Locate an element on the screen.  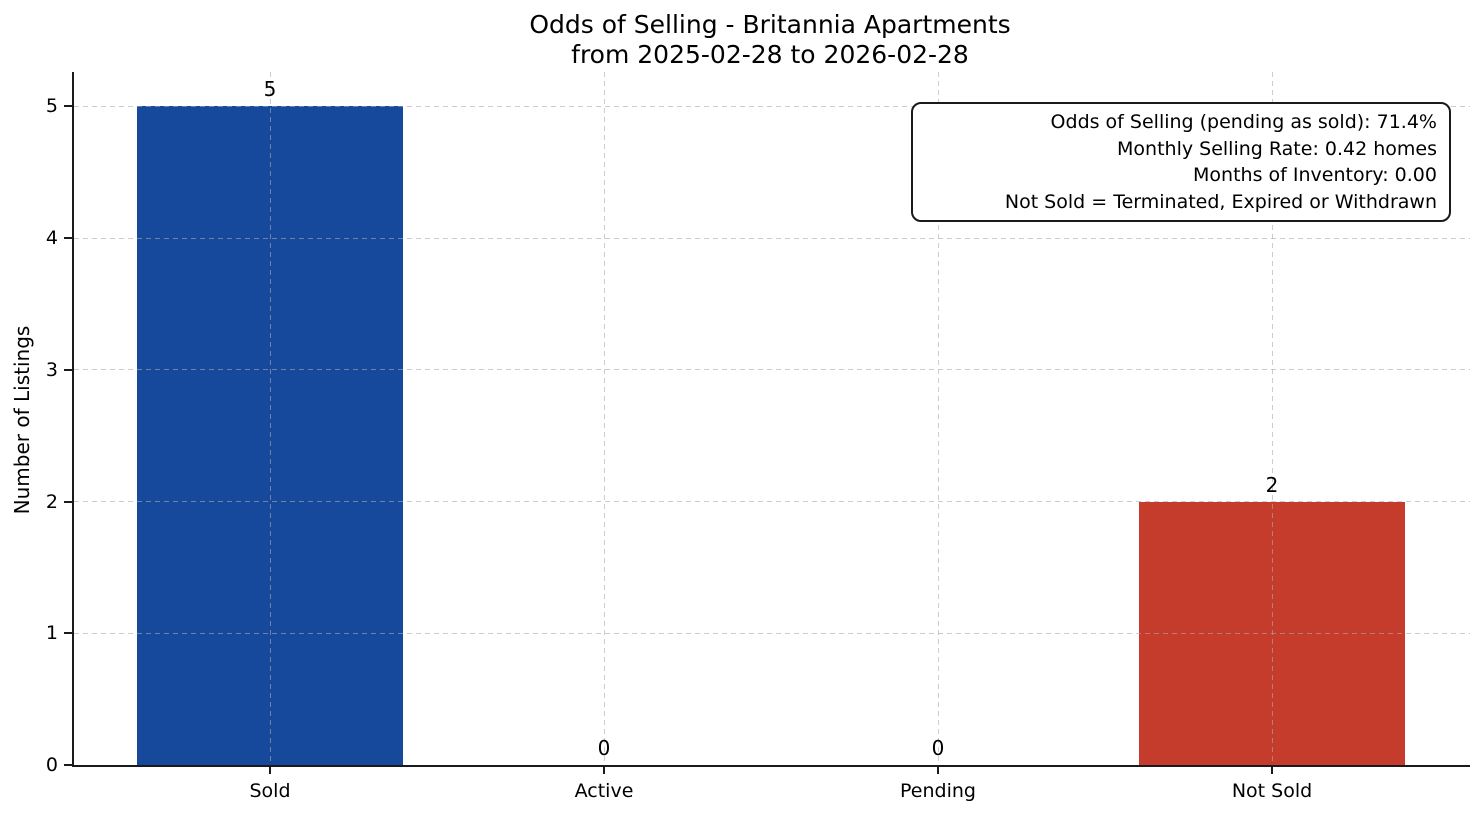
bar-value-label-sold: 5 is located at coordinates (270, 89).